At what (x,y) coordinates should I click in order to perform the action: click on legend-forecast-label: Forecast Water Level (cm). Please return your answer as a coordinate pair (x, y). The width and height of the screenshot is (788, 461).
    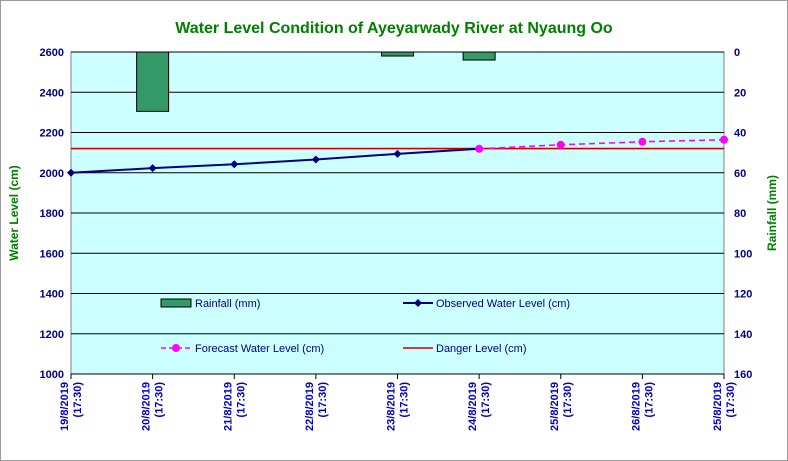
    Looking at the image, I should click on (259, 349).